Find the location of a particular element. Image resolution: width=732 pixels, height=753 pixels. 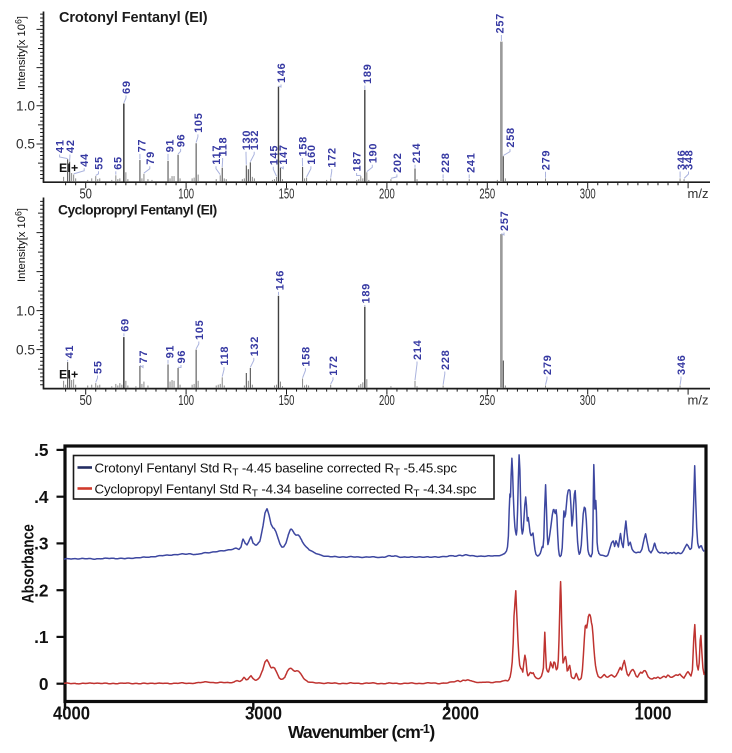

svg-text: Crotonyl Fentanyl (EI) is located at coordinates (133, 18).